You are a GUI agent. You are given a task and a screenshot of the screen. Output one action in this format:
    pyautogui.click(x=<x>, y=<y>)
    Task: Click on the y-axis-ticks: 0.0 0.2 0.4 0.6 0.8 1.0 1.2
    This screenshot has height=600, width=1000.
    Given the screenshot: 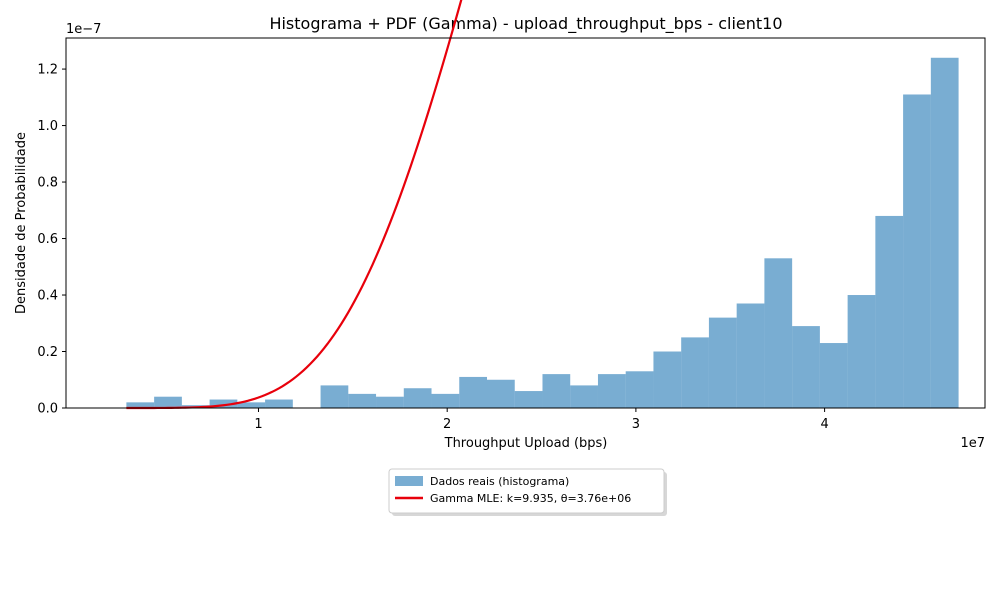 What is the action you would take?
    pyautogui.click(x=51, y=240)
    